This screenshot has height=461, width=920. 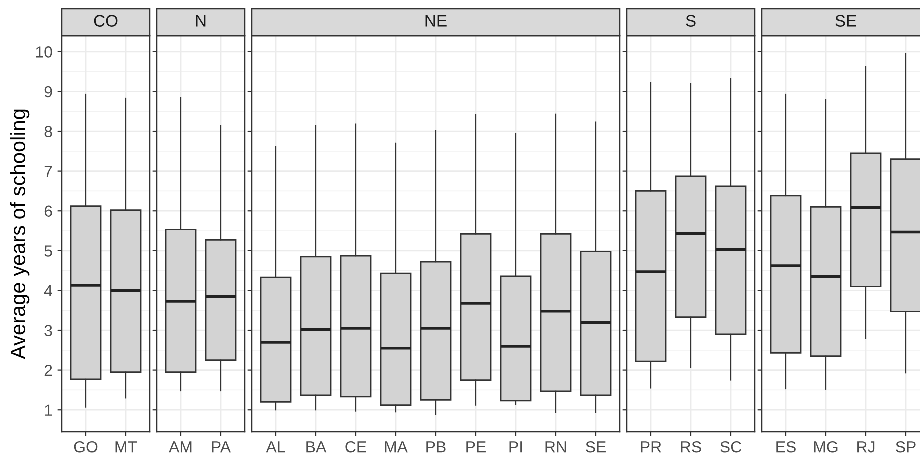 What do you see at coordinates (106, 21) in the screenshot?
I see `chart-title: CO` at bounding box center [106, 21].